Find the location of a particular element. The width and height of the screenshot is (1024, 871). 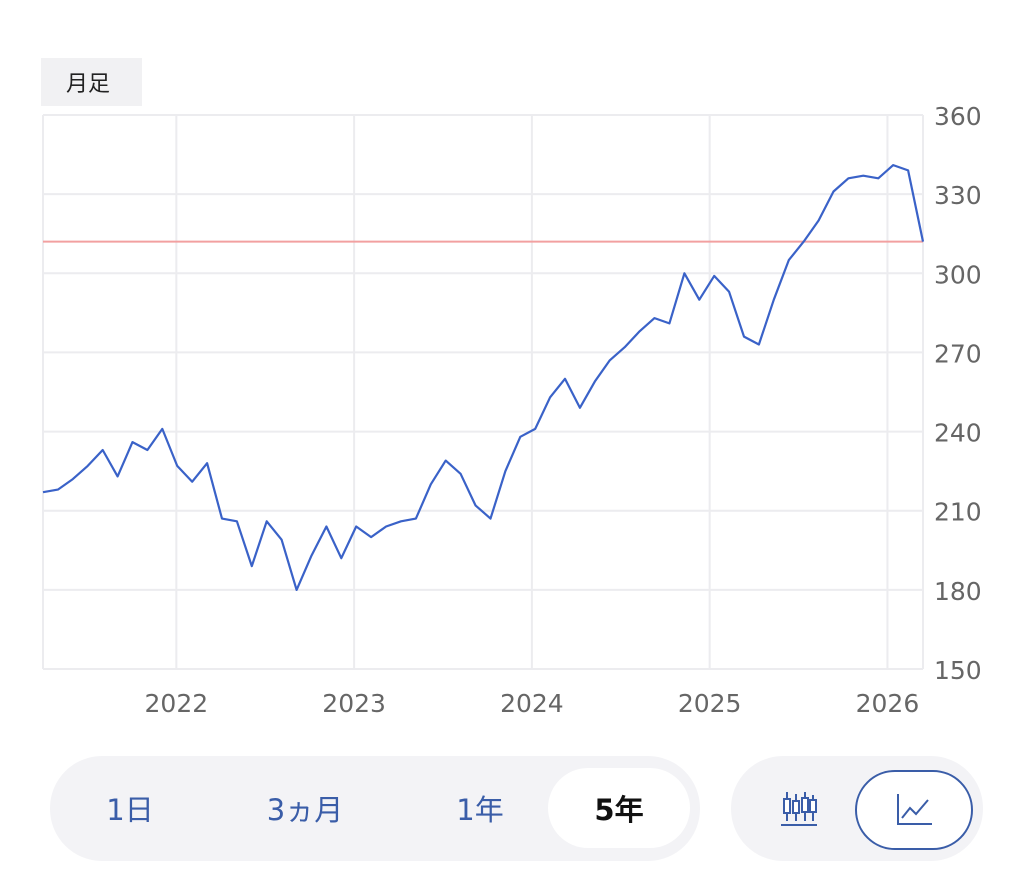

candlestick-button is located at coordinates (799, 808).